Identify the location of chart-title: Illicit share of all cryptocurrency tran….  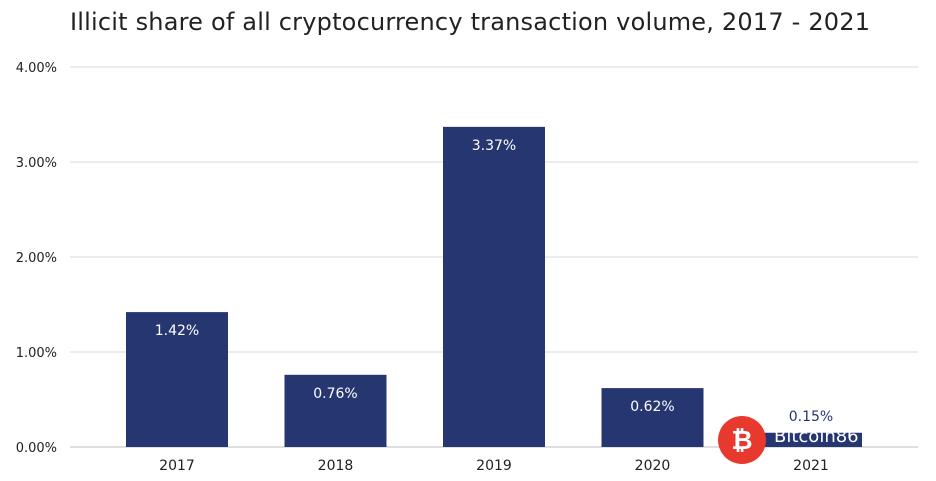
(470, 22).